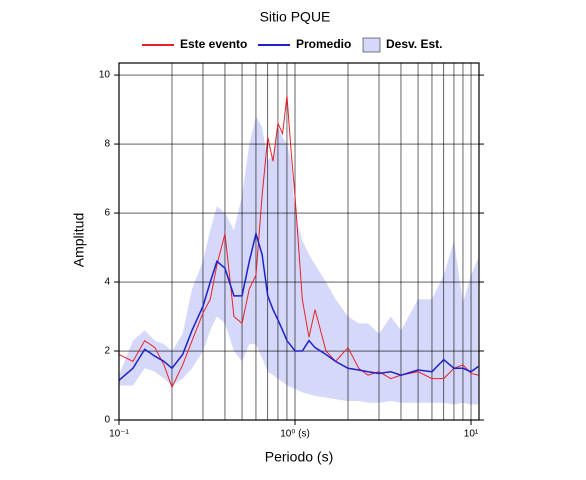  Describe the element at coordinates (371, 45) in the screenshot. I see `legend-swatch` at that location.